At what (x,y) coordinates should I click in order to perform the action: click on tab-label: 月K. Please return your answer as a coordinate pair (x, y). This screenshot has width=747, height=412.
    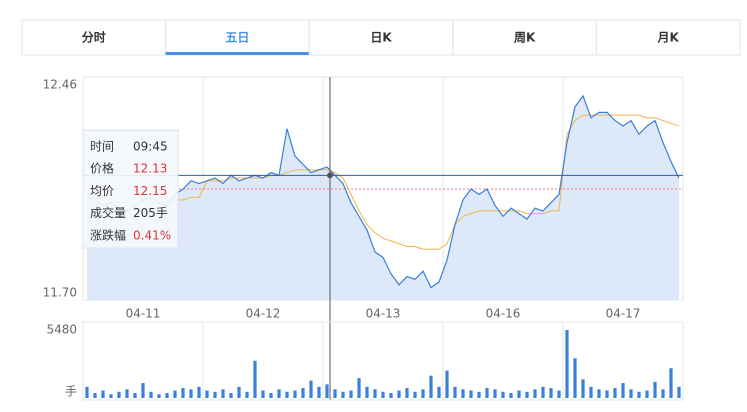
    Looking at the image, I should click on (668, 38).